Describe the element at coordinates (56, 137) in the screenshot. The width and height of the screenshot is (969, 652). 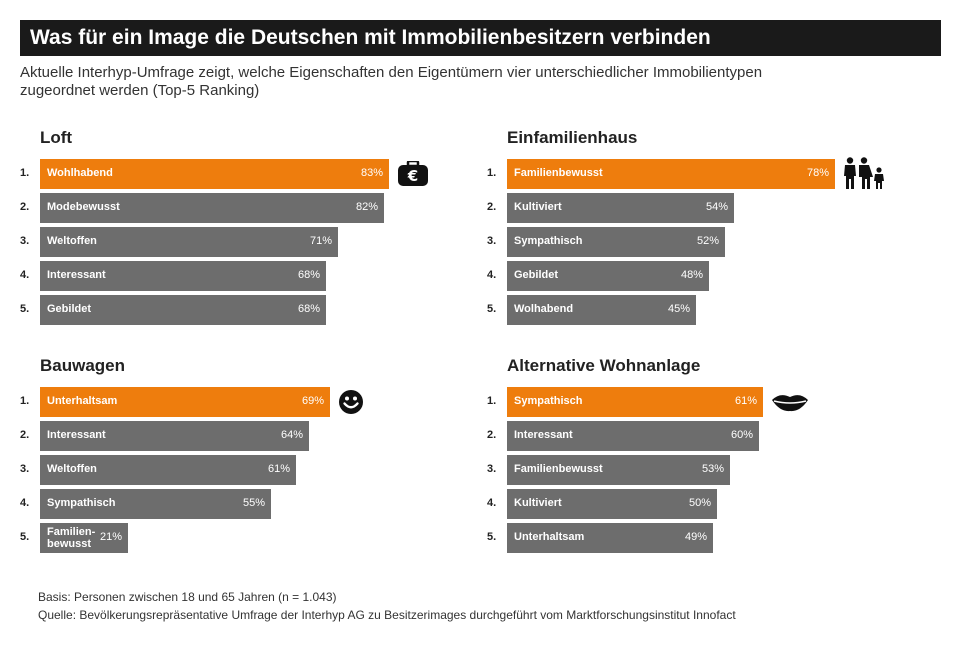
I see `chart-title: Loft` at that location.